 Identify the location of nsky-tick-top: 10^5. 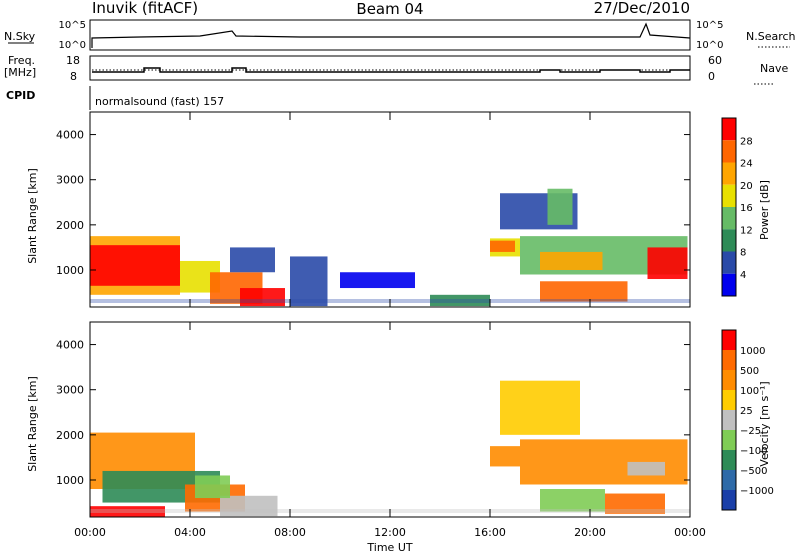
(72, 25).